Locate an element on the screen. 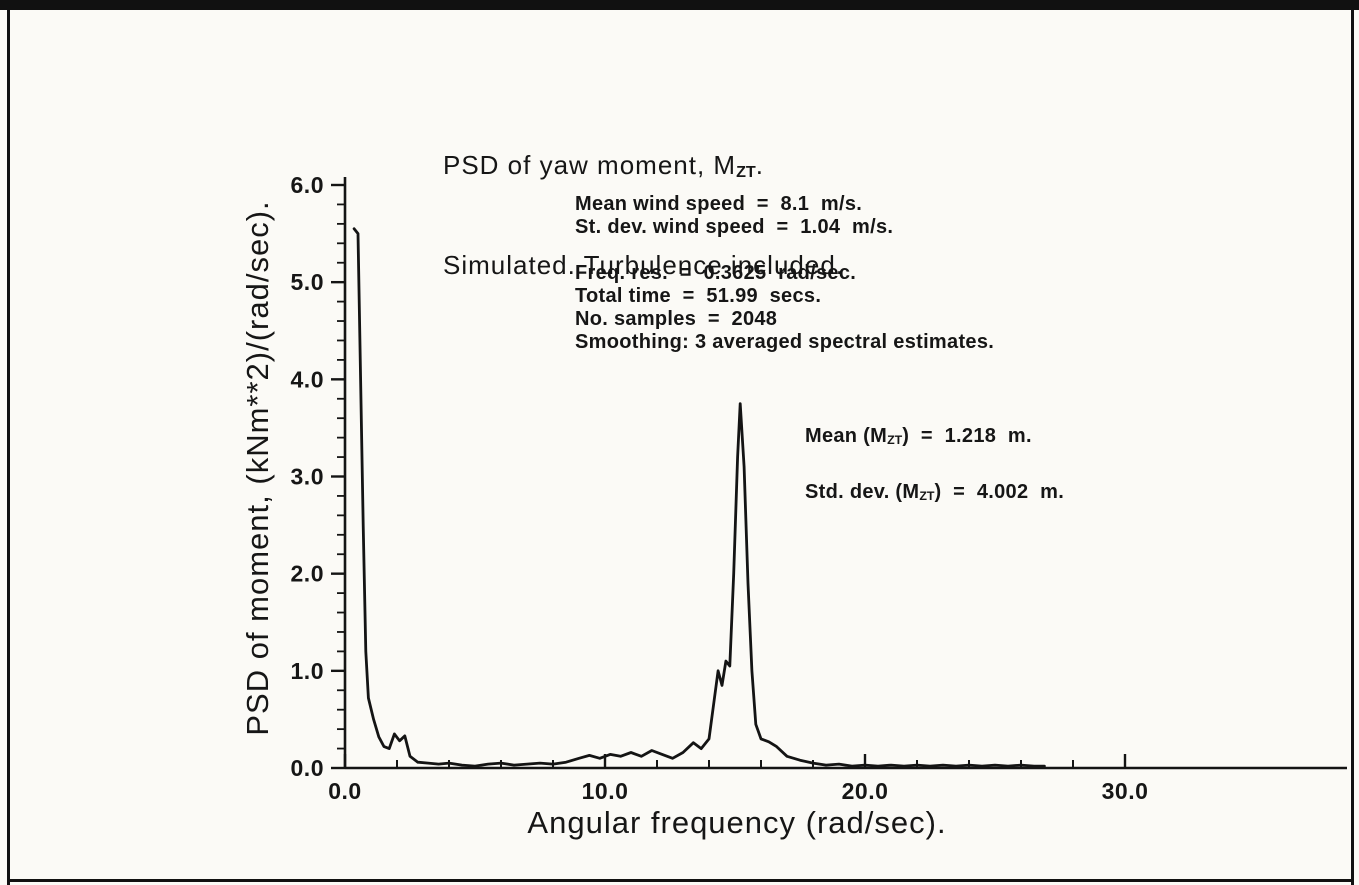  y-tick-label: 6.0 is located at coordinates (307, 185).